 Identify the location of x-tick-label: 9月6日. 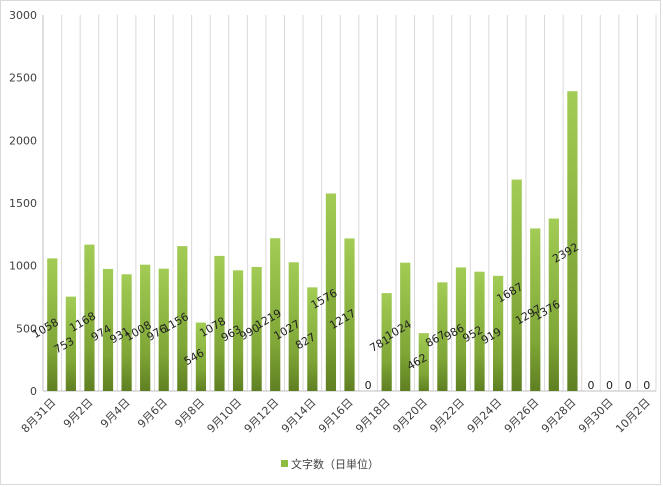
(152, 413).